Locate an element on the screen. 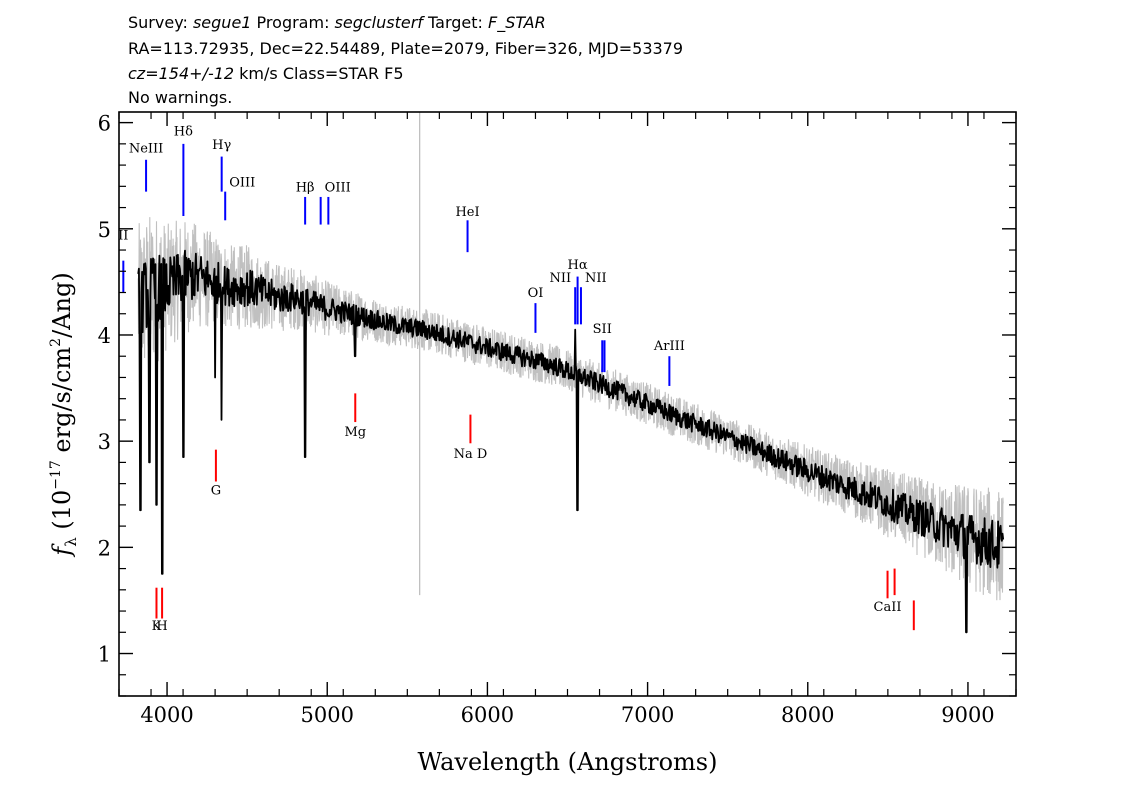 This screenshot has width=1134, height=810. line-marker-label: Hδ is located at coordinates (183, 131).